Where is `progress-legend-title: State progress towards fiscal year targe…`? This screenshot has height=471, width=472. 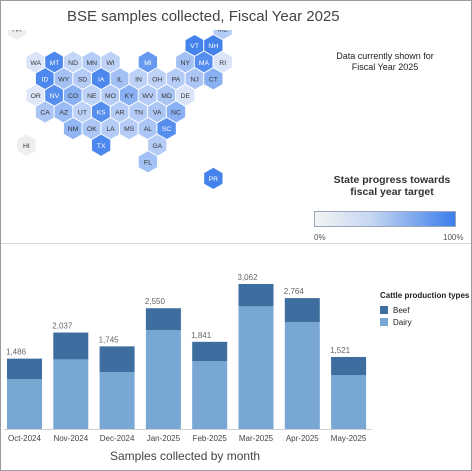 progress-legend-title: State progress towards fiscal year targe… is located at coordinates (392, 186).